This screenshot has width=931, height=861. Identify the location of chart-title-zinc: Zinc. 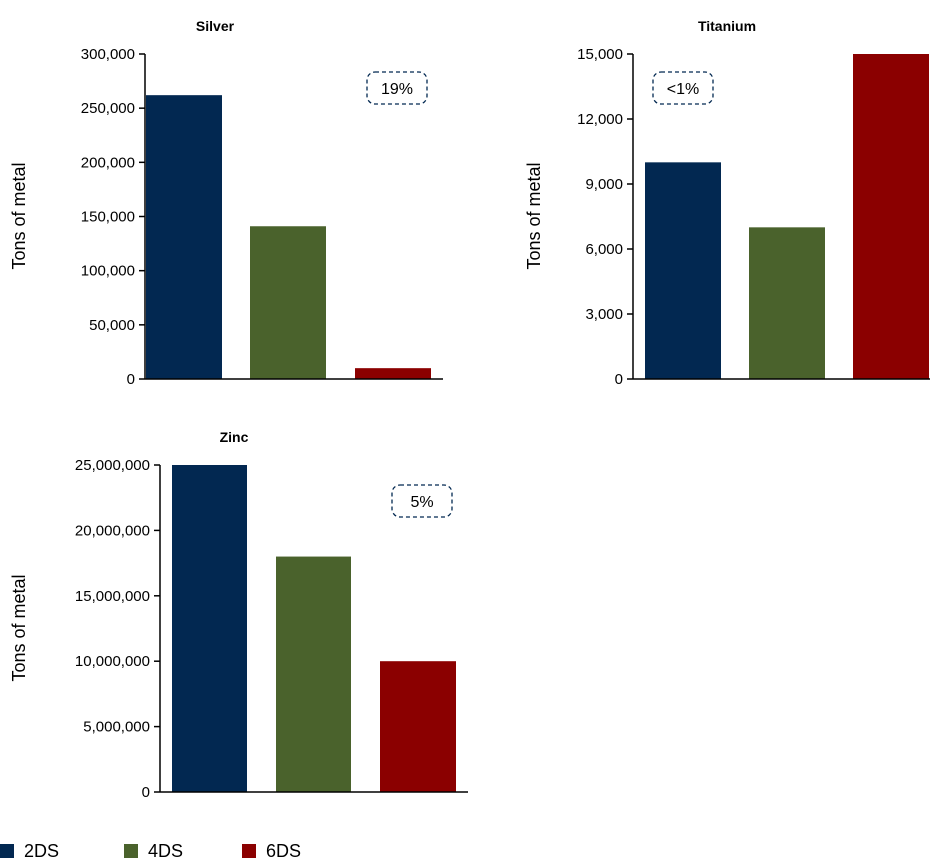
(234, 437).